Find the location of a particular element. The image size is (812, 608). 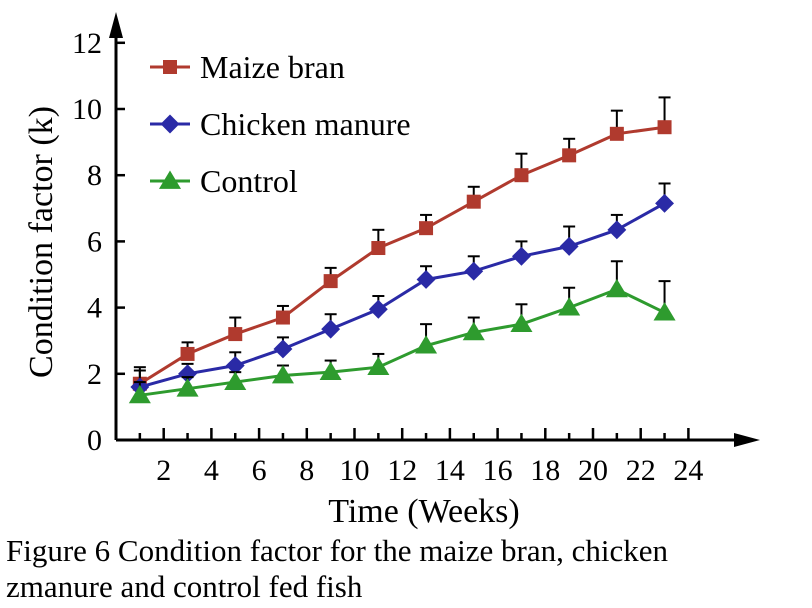

x-tick-label: 22 is located at coordinates (641, 470).